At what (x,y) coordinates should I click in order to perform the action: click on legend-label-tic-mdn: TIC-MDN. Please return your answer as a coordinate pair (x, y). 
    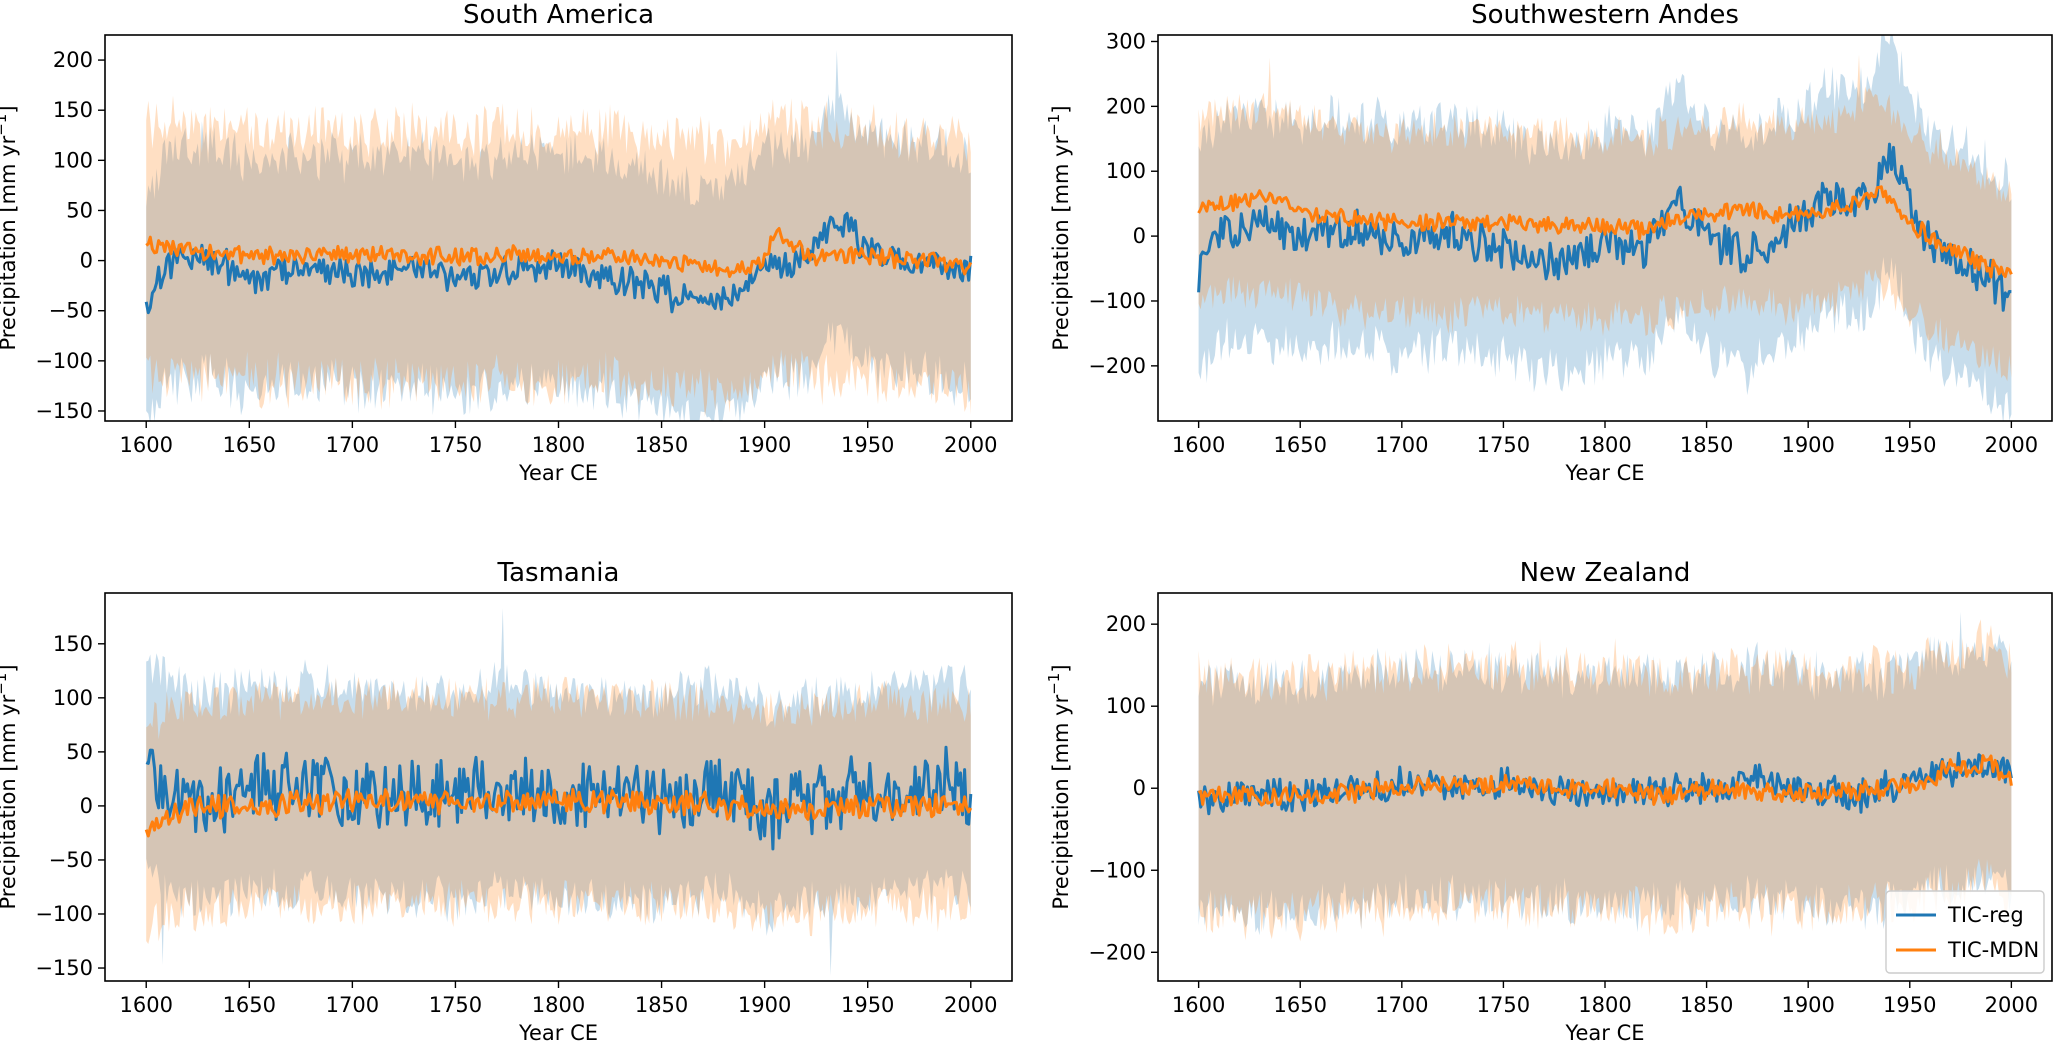
    Looking at the image, I should click on (1993, 950).